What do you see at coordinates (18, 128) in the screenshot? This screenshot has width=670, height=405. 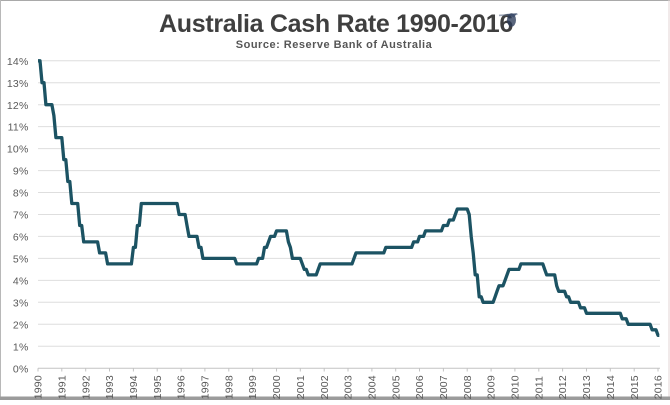 I see `svg-text: 11%` at bounding box center [18, 128].